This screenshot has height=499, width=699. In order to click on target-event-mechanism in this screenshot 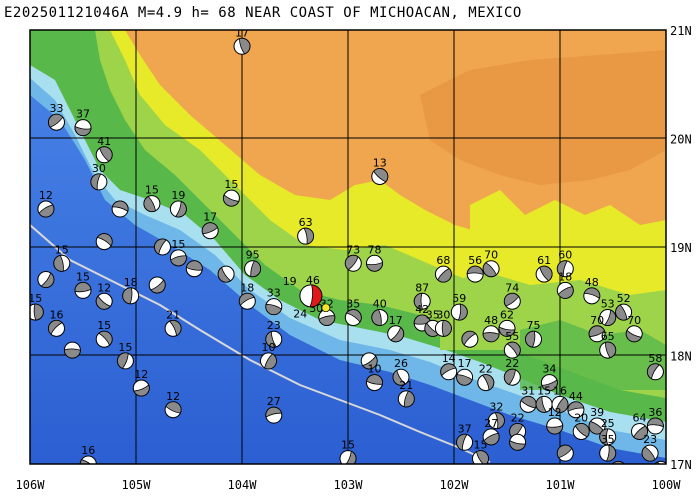, I will do `click(311, 296)`.